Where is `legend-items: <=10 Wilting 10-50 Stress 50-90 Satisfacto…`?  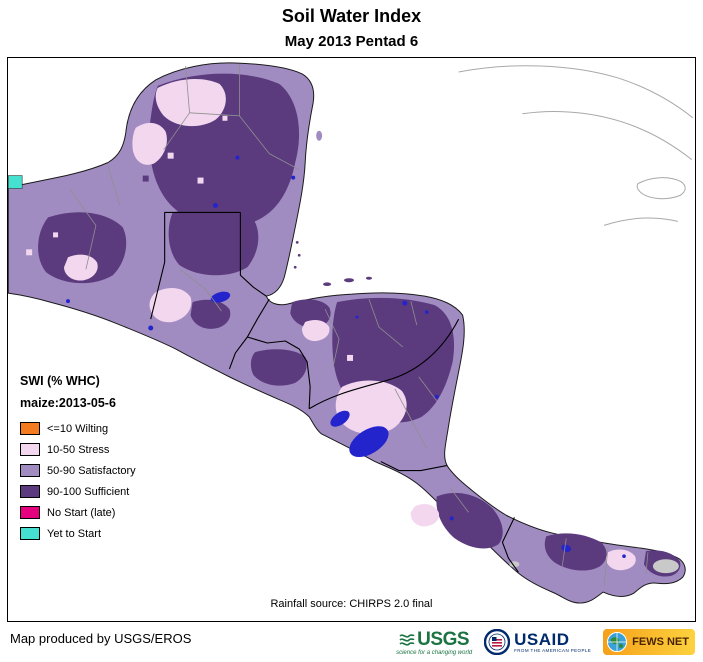
legend-items: <=10 Wilting 10-50 Stress 50-90 Satisfacto… is located at coordinates (78, 481).